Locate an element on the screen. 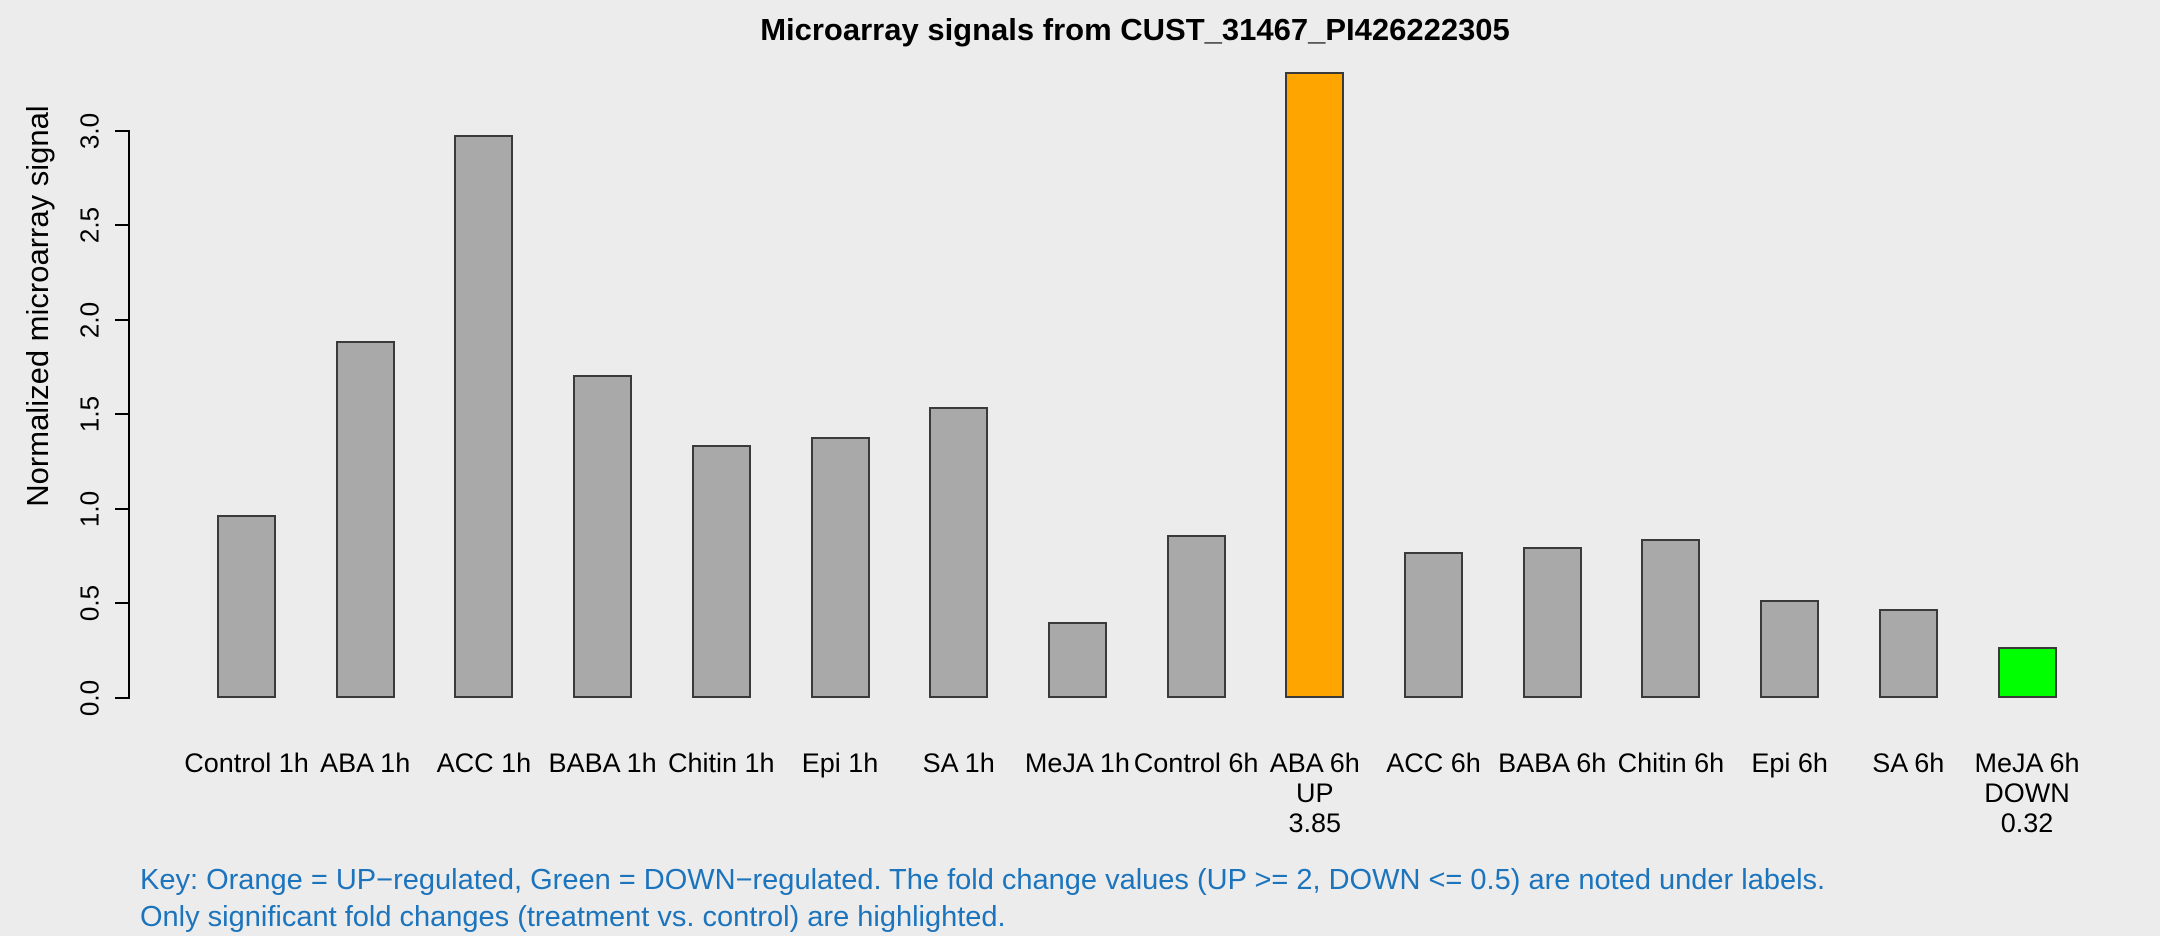 The height and width of the screenshot is (936, 2160). x-label-line: DOWN is located at coordinates (2027, 793).